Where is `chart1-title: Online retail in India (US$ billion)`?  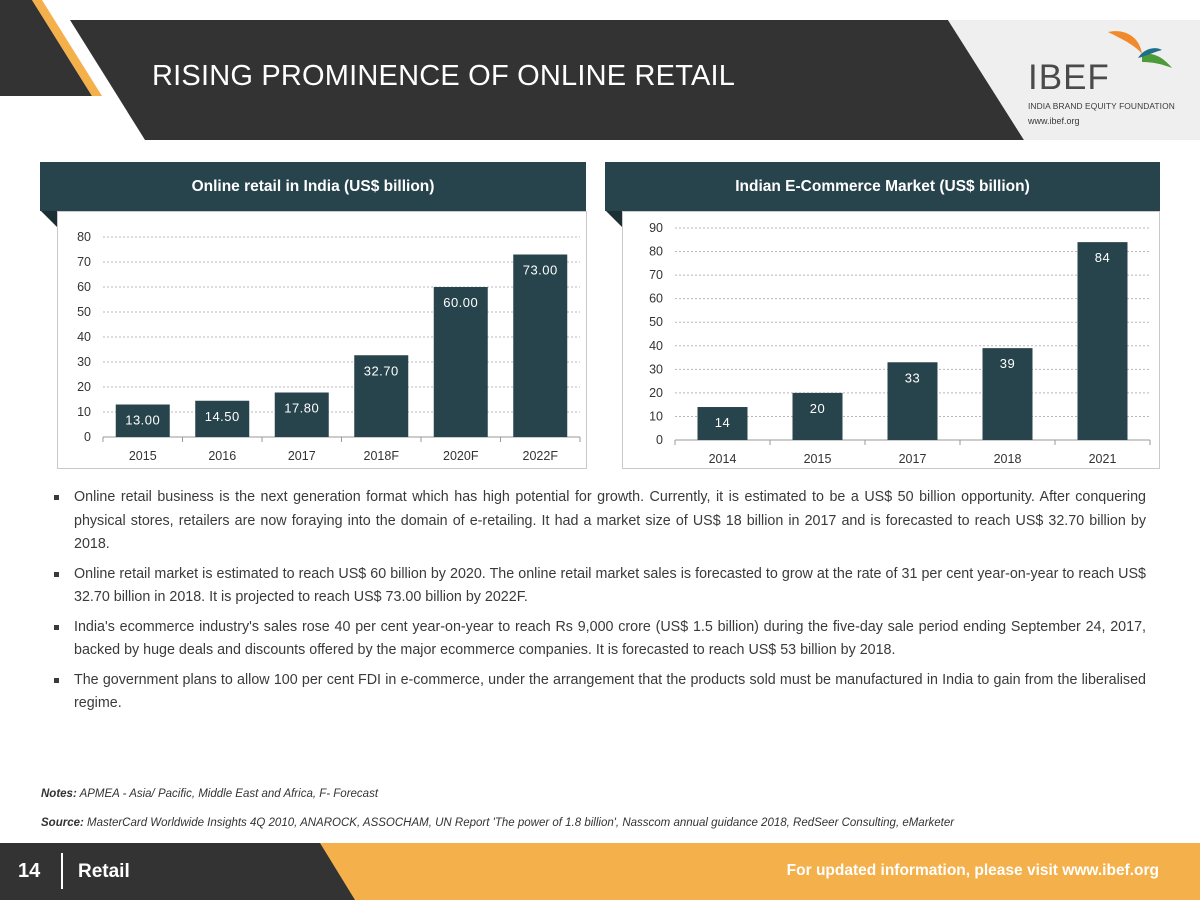 chart1-title: Online retail in India (US$ billion) is located at coordinates (313, 186).